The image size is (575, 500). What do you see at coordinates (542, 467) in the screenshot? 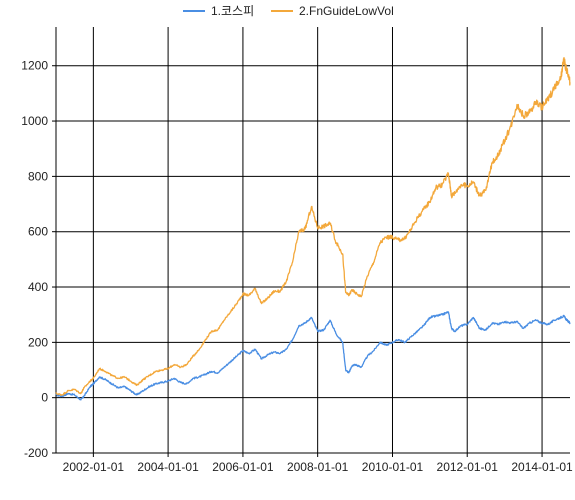
I see `x-tick-label: 2014-01-01` at bounding box center [542, 467].